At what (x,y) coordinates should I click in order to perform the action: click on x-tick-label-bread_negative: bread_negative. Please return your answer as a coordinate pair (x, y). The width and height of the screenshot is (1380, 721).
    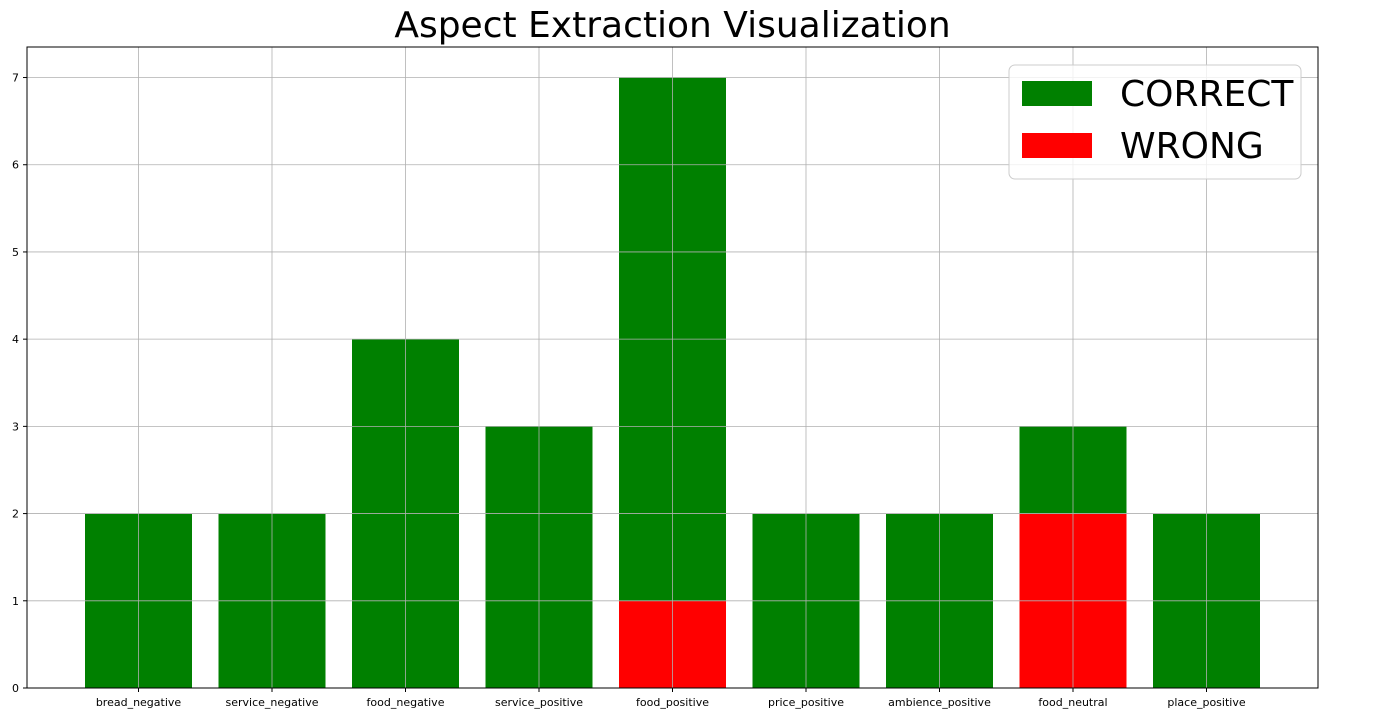
    Looking at the image, I should click on (139, 702).